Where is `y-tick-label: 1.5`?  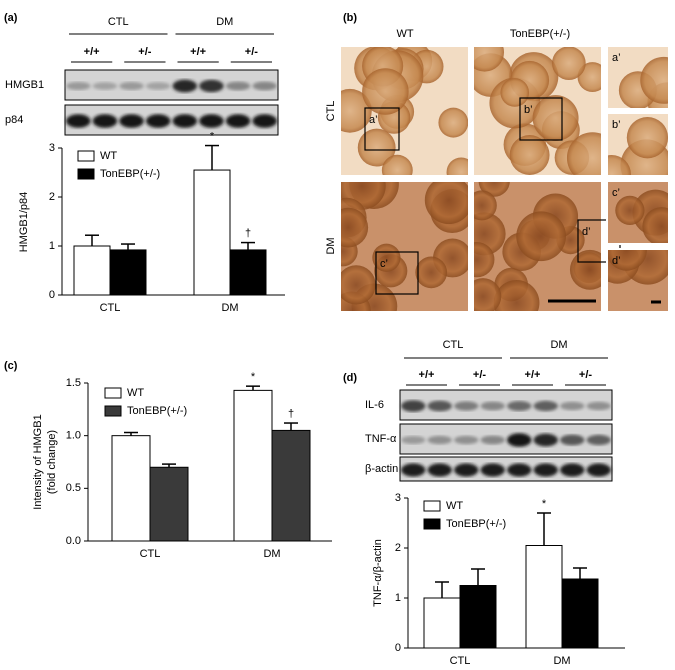 y-tick-label: 1.5 is located at coordinates (73, 383).